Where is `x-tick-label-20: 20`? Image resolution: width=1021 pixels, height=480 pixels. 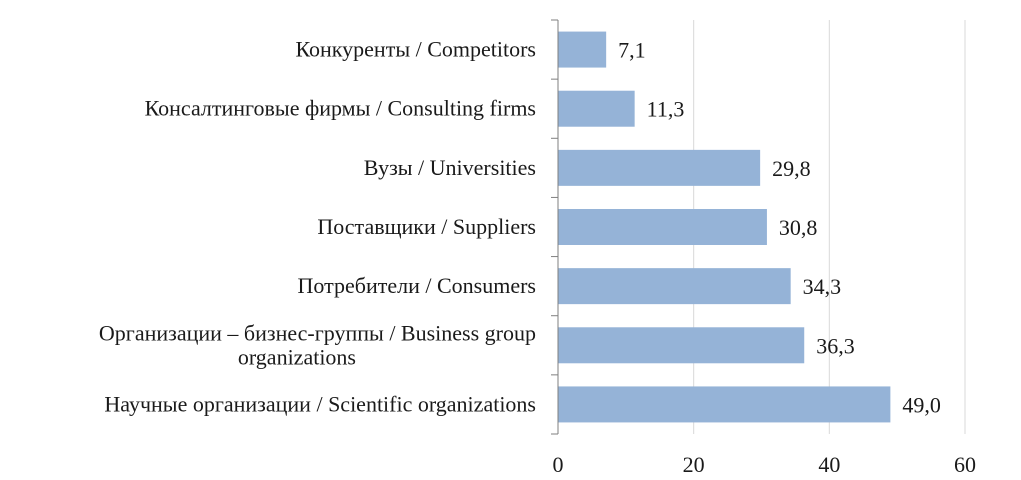
x-tick-label-20: 20 is located at coordinates (694, 464).